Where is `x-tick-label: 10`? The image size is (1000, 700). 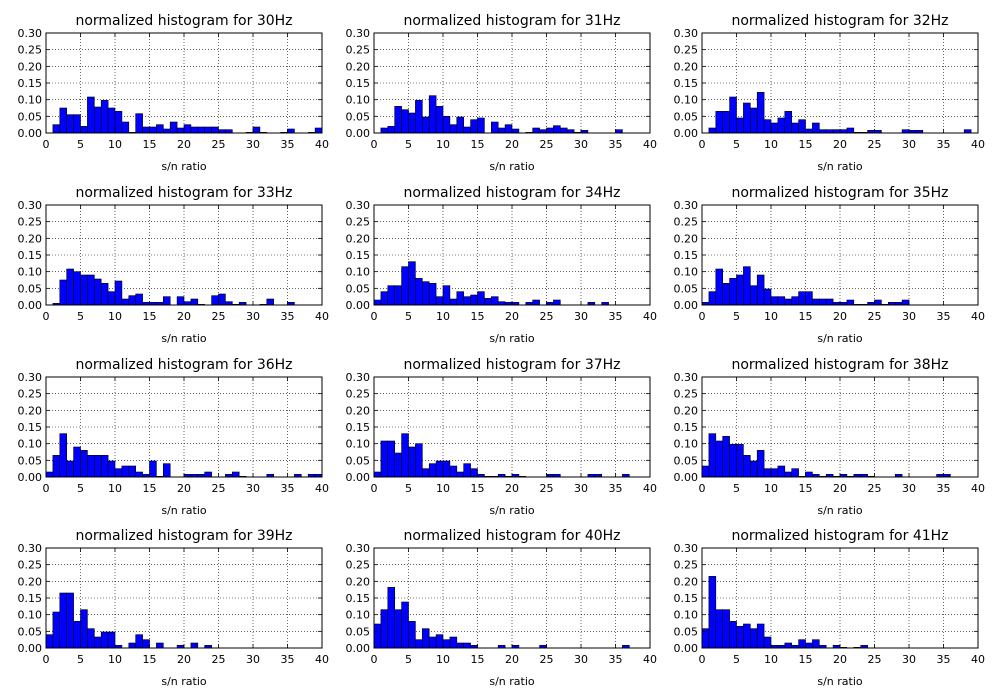
x-tick-label: 10 is located at coordinates (115, 488).